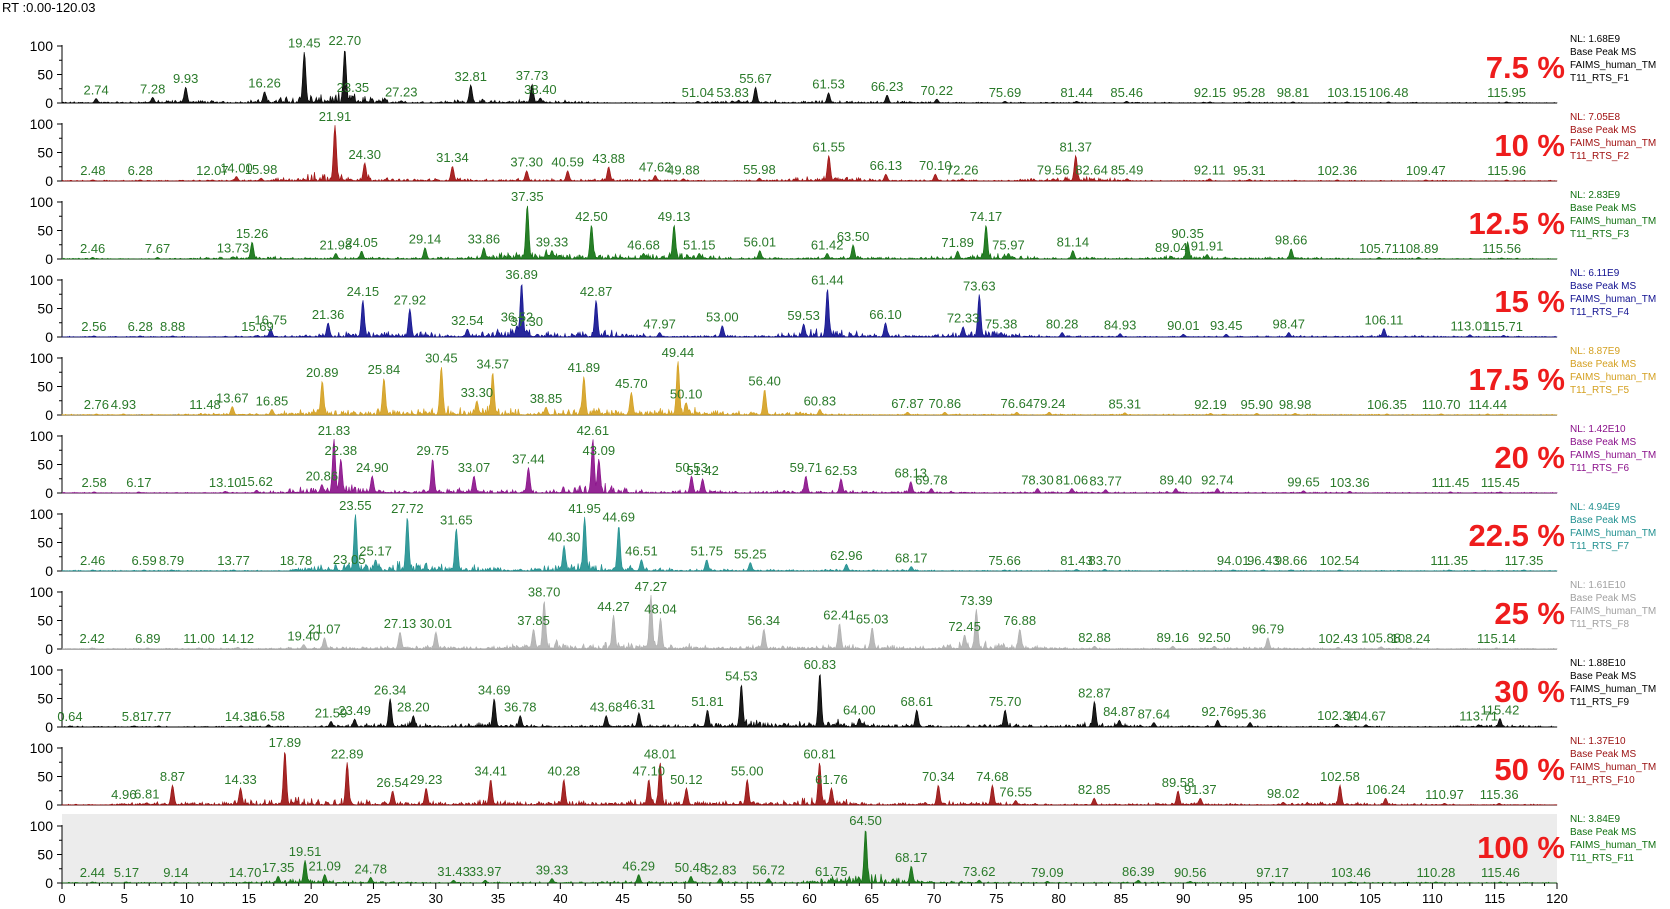 The image size is (1670, 909). What do you see at coordinates (1500, 709) in the screenshot?
I see `peak-label: 115.42` at bounding box center [1500, 709].